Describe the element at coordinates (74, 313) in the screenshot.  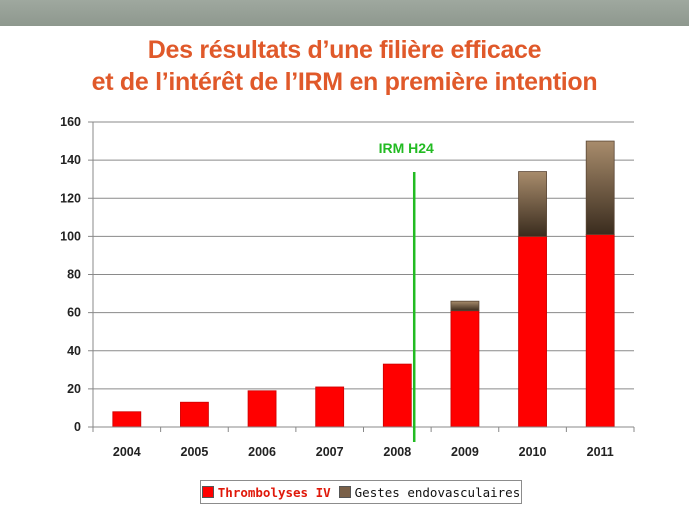
I see `y-tick-label: 60` at that location.